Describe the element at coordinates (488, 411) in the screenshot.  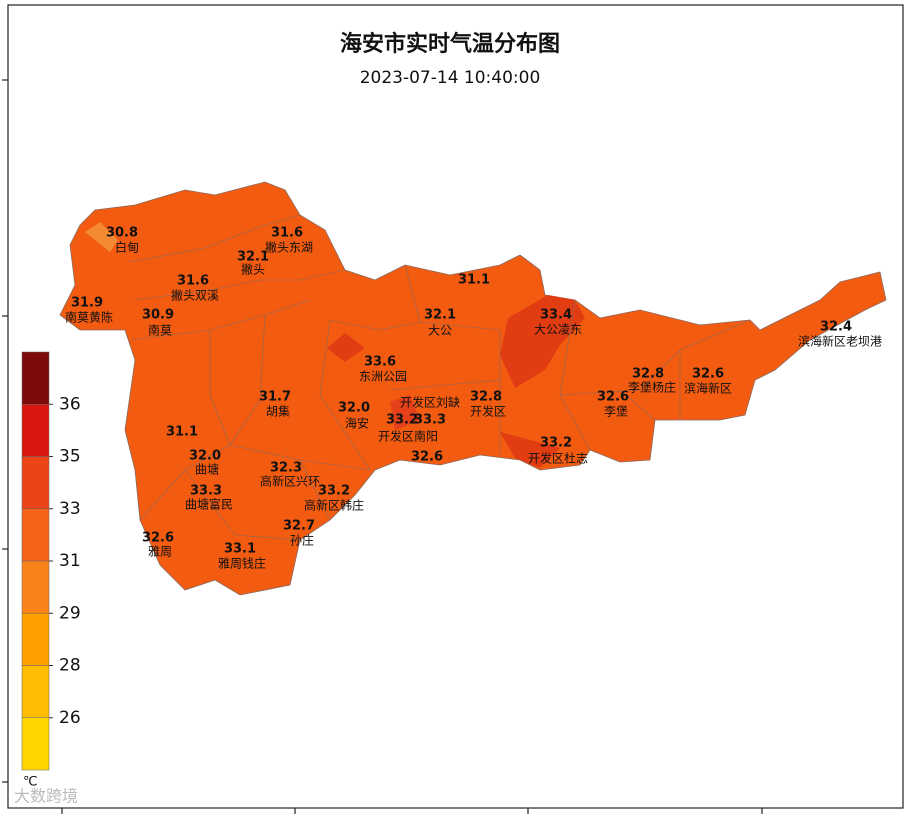
I see `station-name: 开发区` at that location.